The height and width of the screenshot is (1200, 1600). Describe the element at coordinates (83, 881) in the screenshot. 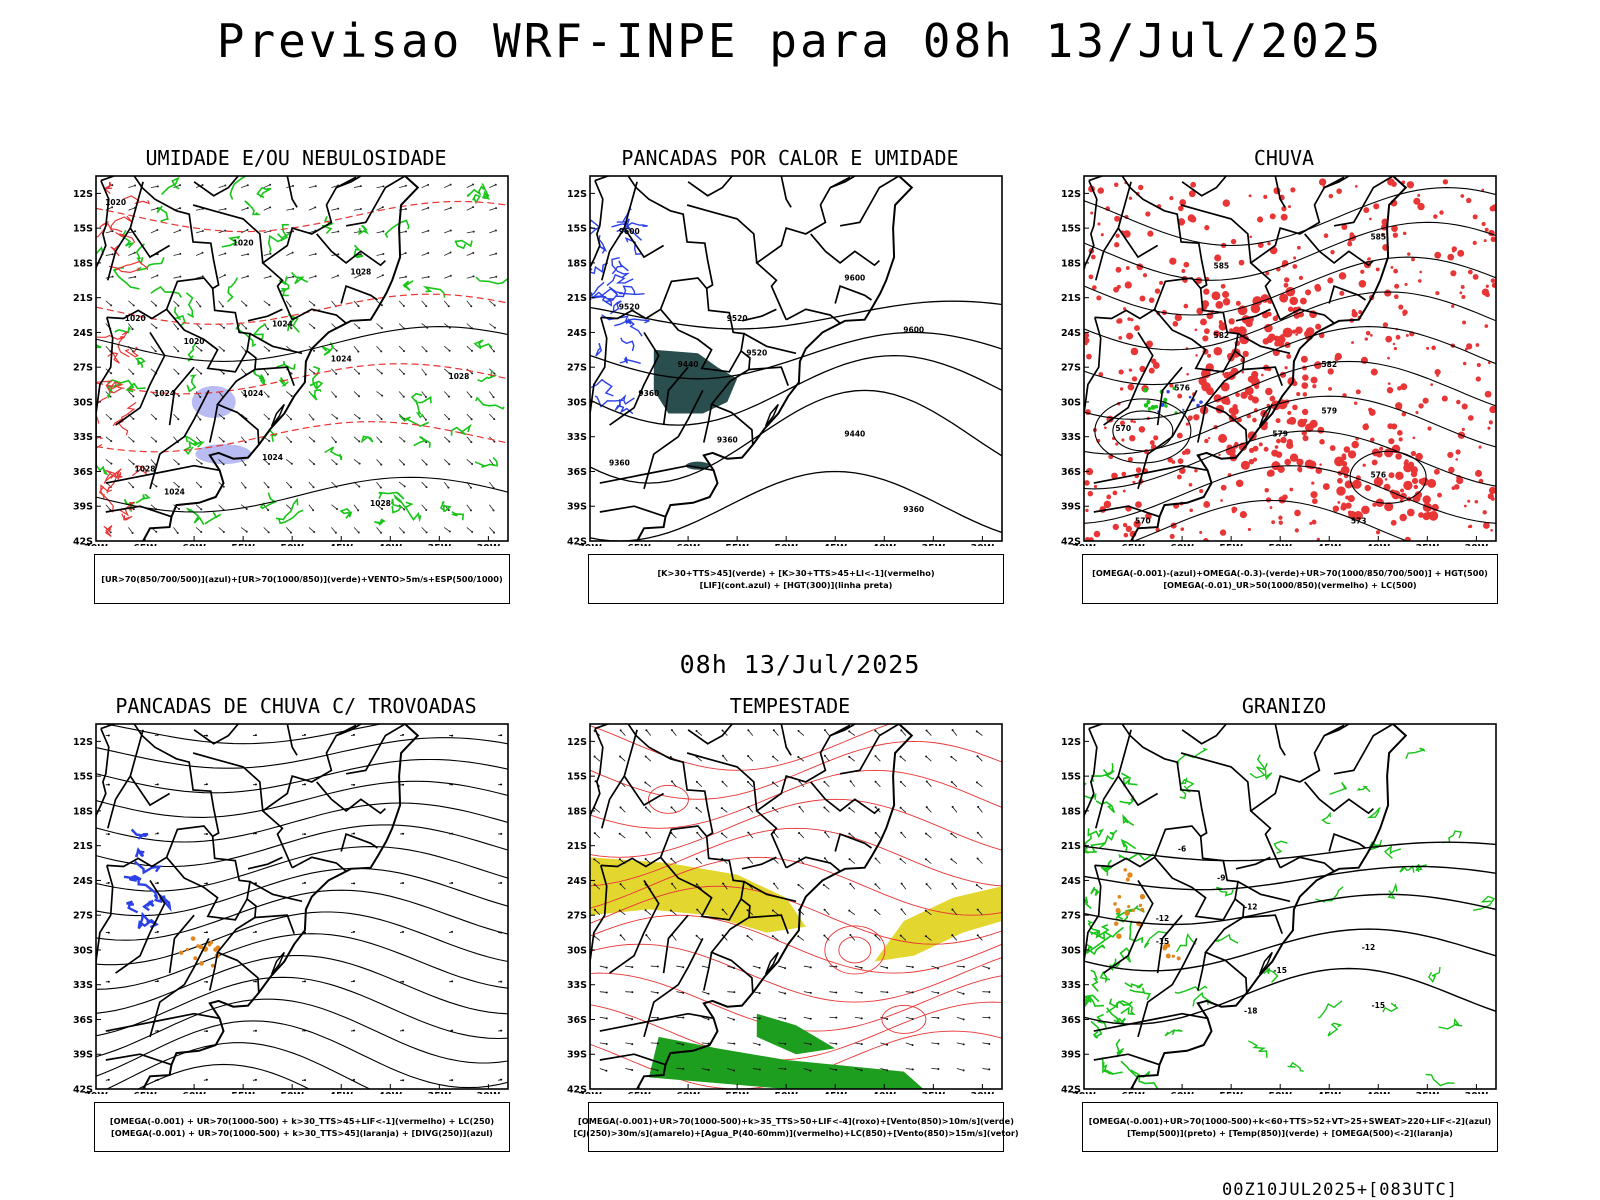

I see `lat-tick-label: 24S` at that location.